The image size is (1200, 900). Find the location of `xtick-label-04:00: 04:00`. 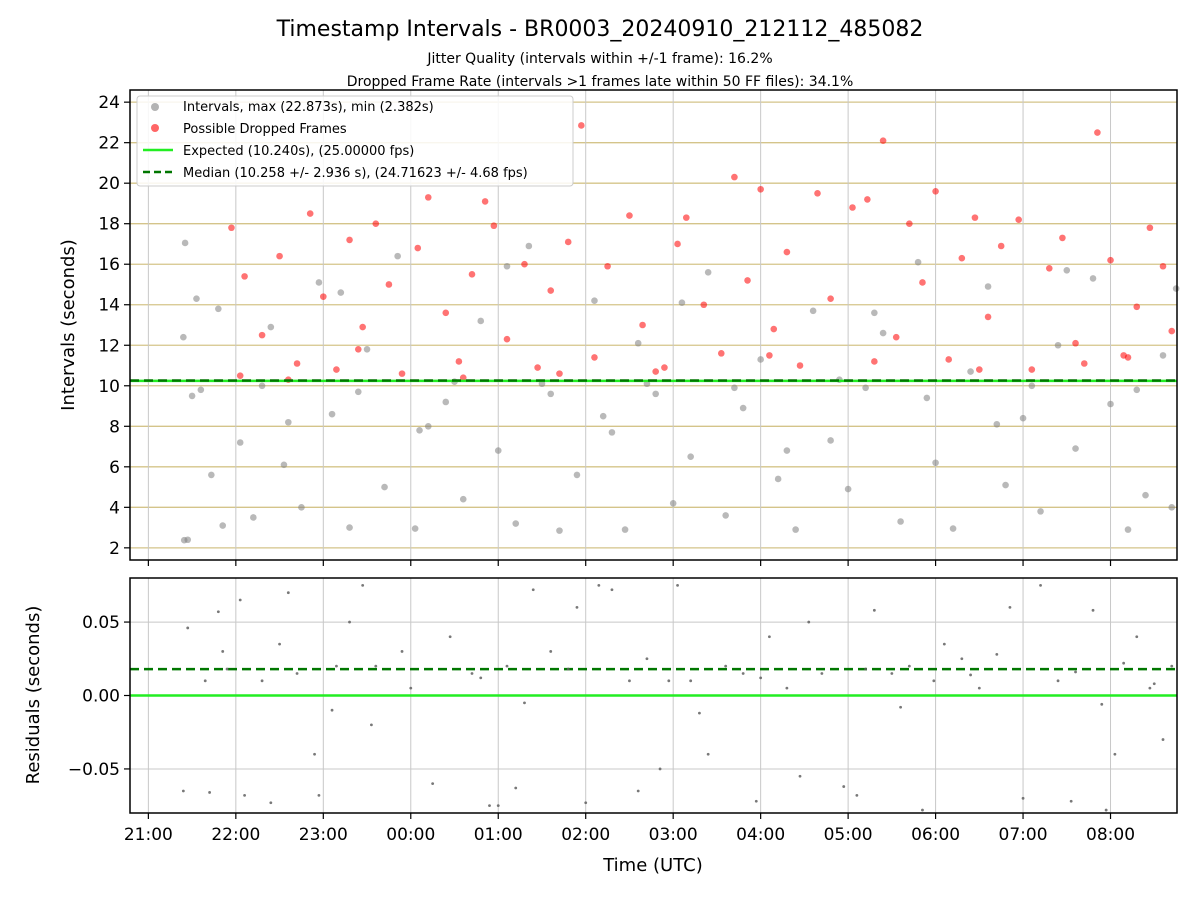

xtick-label-04:00: 04:00 is located at coordinates (760, 835).